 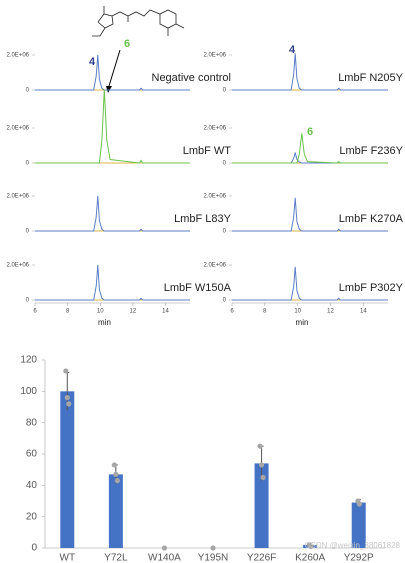 What do you see at coordinates (138, 21) in the screenshot?
I see `structure` at bounding box center [138, 21].